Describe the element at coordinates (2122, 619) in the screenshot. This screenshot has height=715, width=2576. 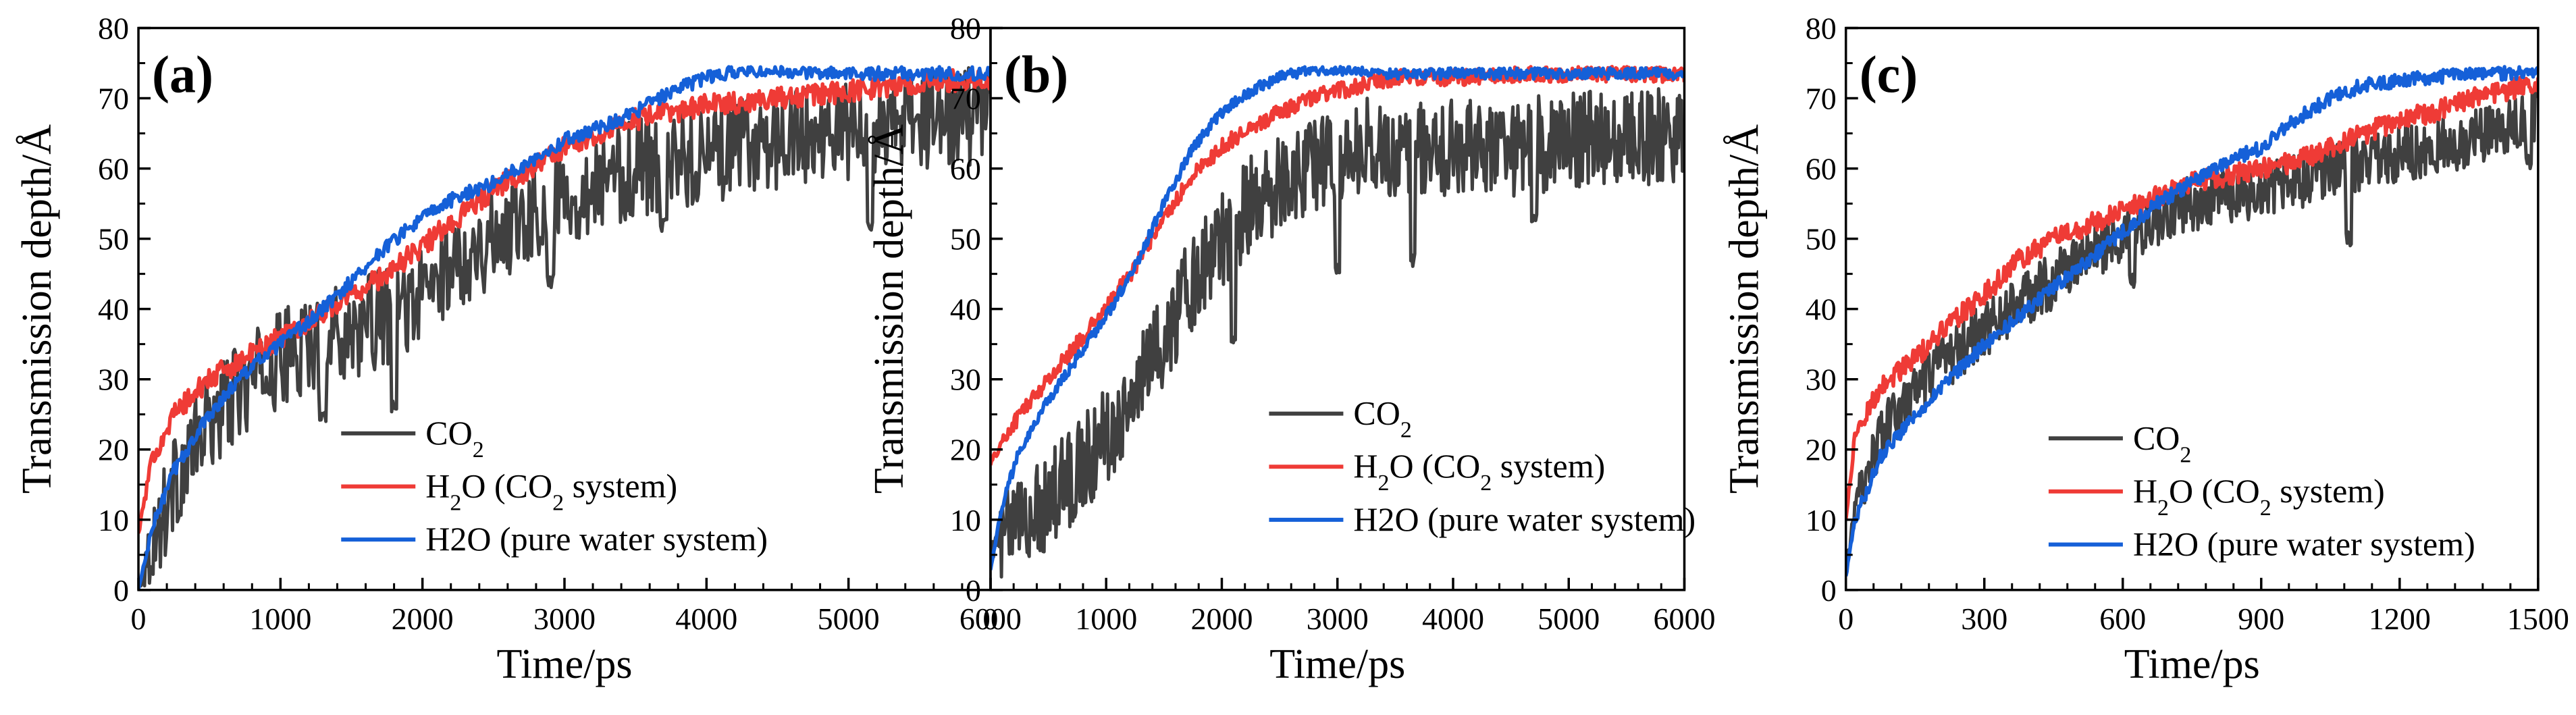
I see `x-tick-label: 600` at that location.